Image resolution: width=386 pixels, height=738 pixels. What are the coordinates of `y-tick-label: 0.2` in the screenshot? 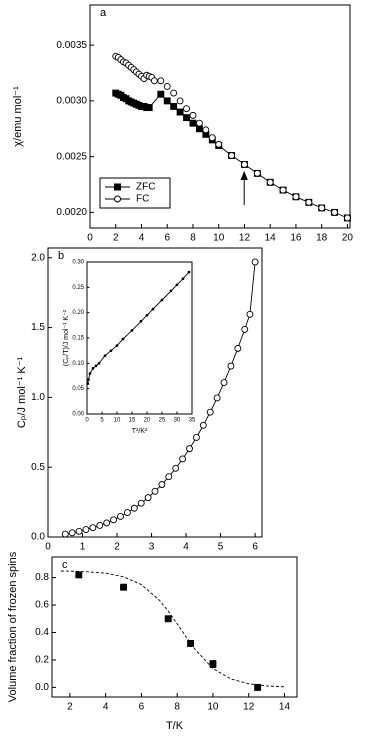 It's located at (42, 660).